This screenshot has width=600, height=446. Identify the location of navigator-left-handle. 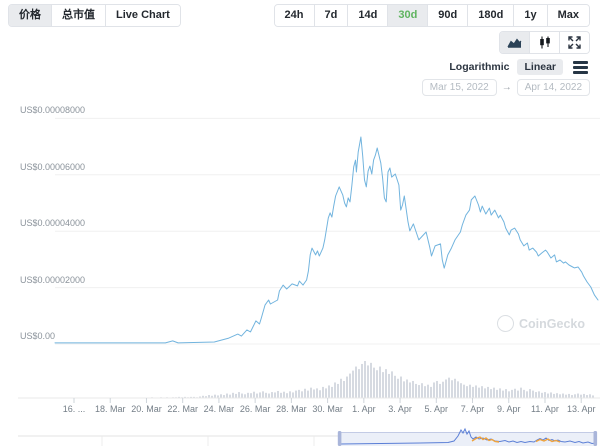
(339, 438).